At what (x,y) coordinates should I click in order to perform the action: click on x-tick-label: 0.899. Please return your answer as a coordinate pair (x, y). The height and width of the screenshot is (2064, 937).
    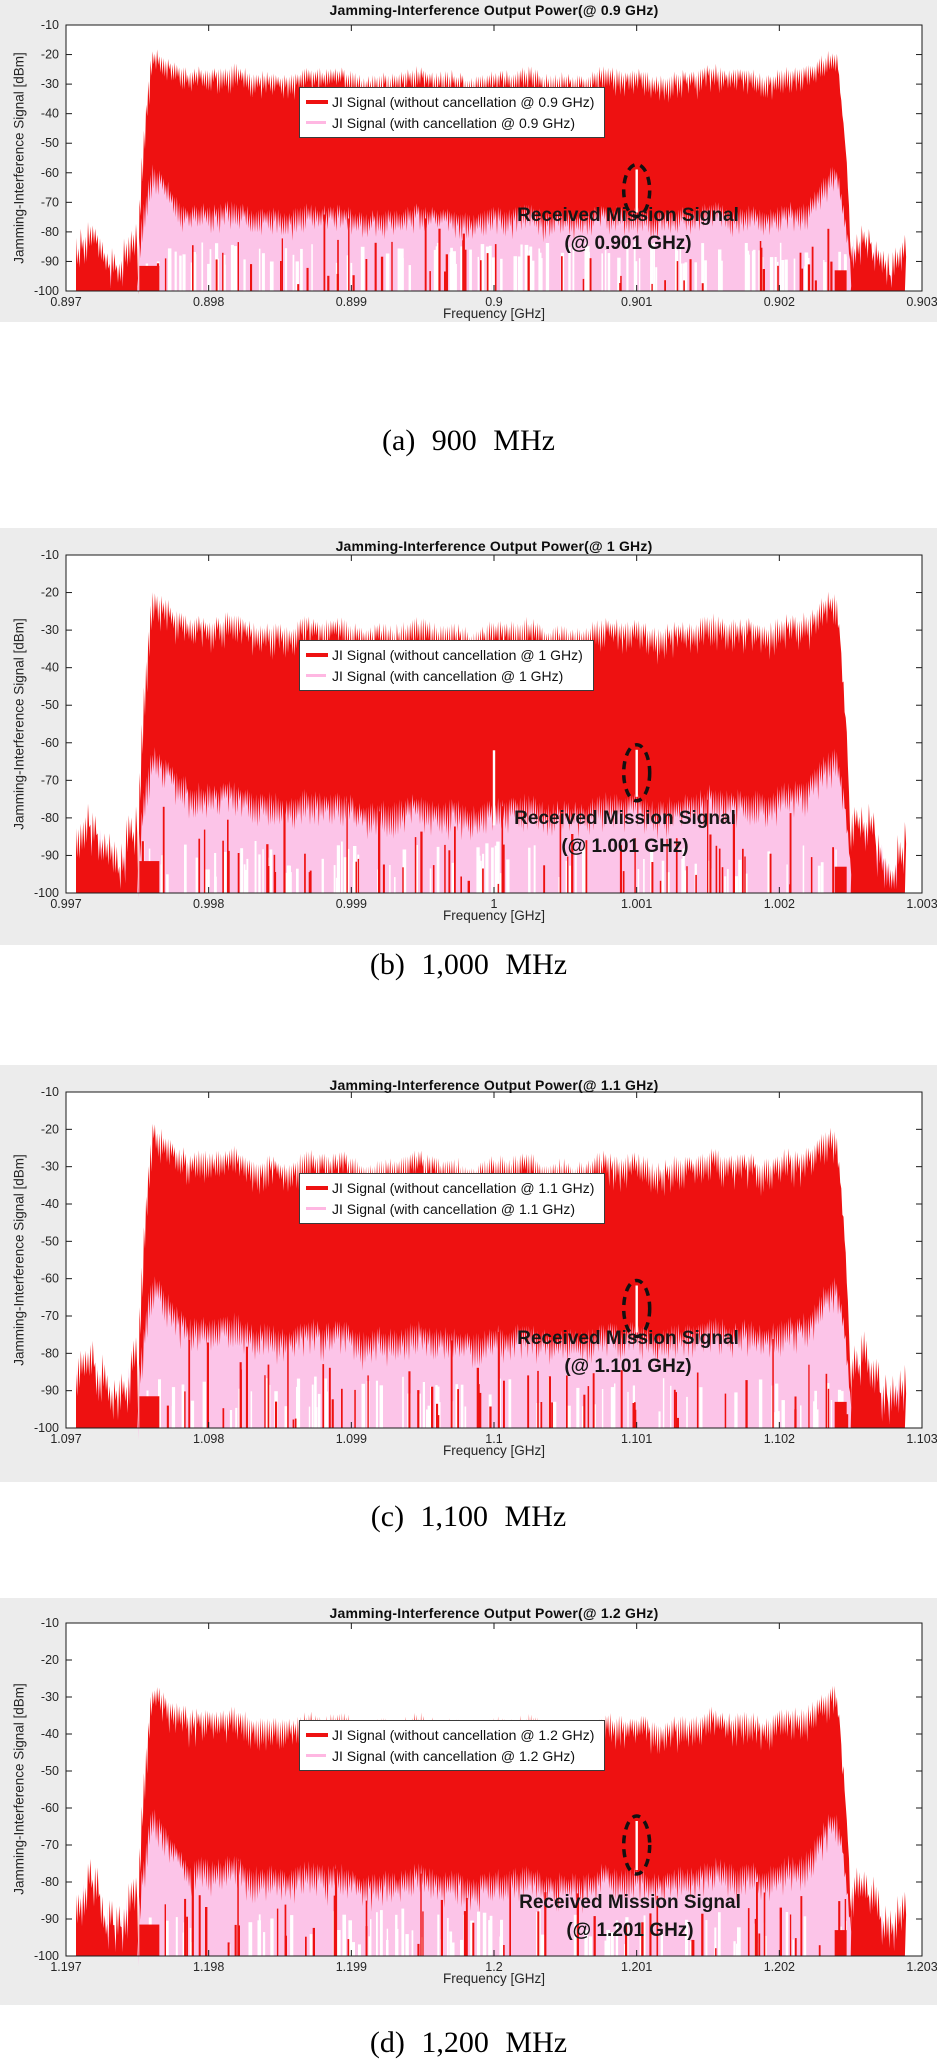
    Looking at the image, I should click on (351, 302).